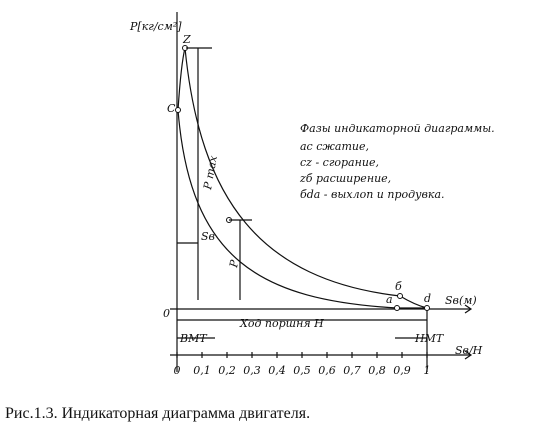  Describe the element at coordinates (352, 370) in the screenshot. I see `tick-label: 0,7` at that location.